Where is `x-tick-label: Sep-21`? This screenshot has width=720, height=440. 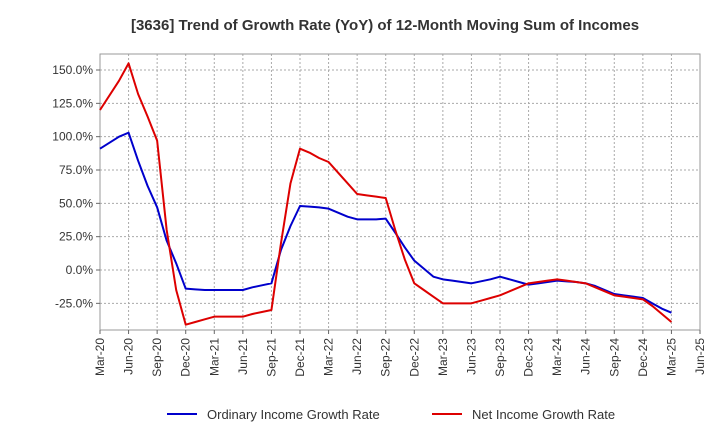
x-tick-label: Sep-21 is located at coordinates (271, 357).